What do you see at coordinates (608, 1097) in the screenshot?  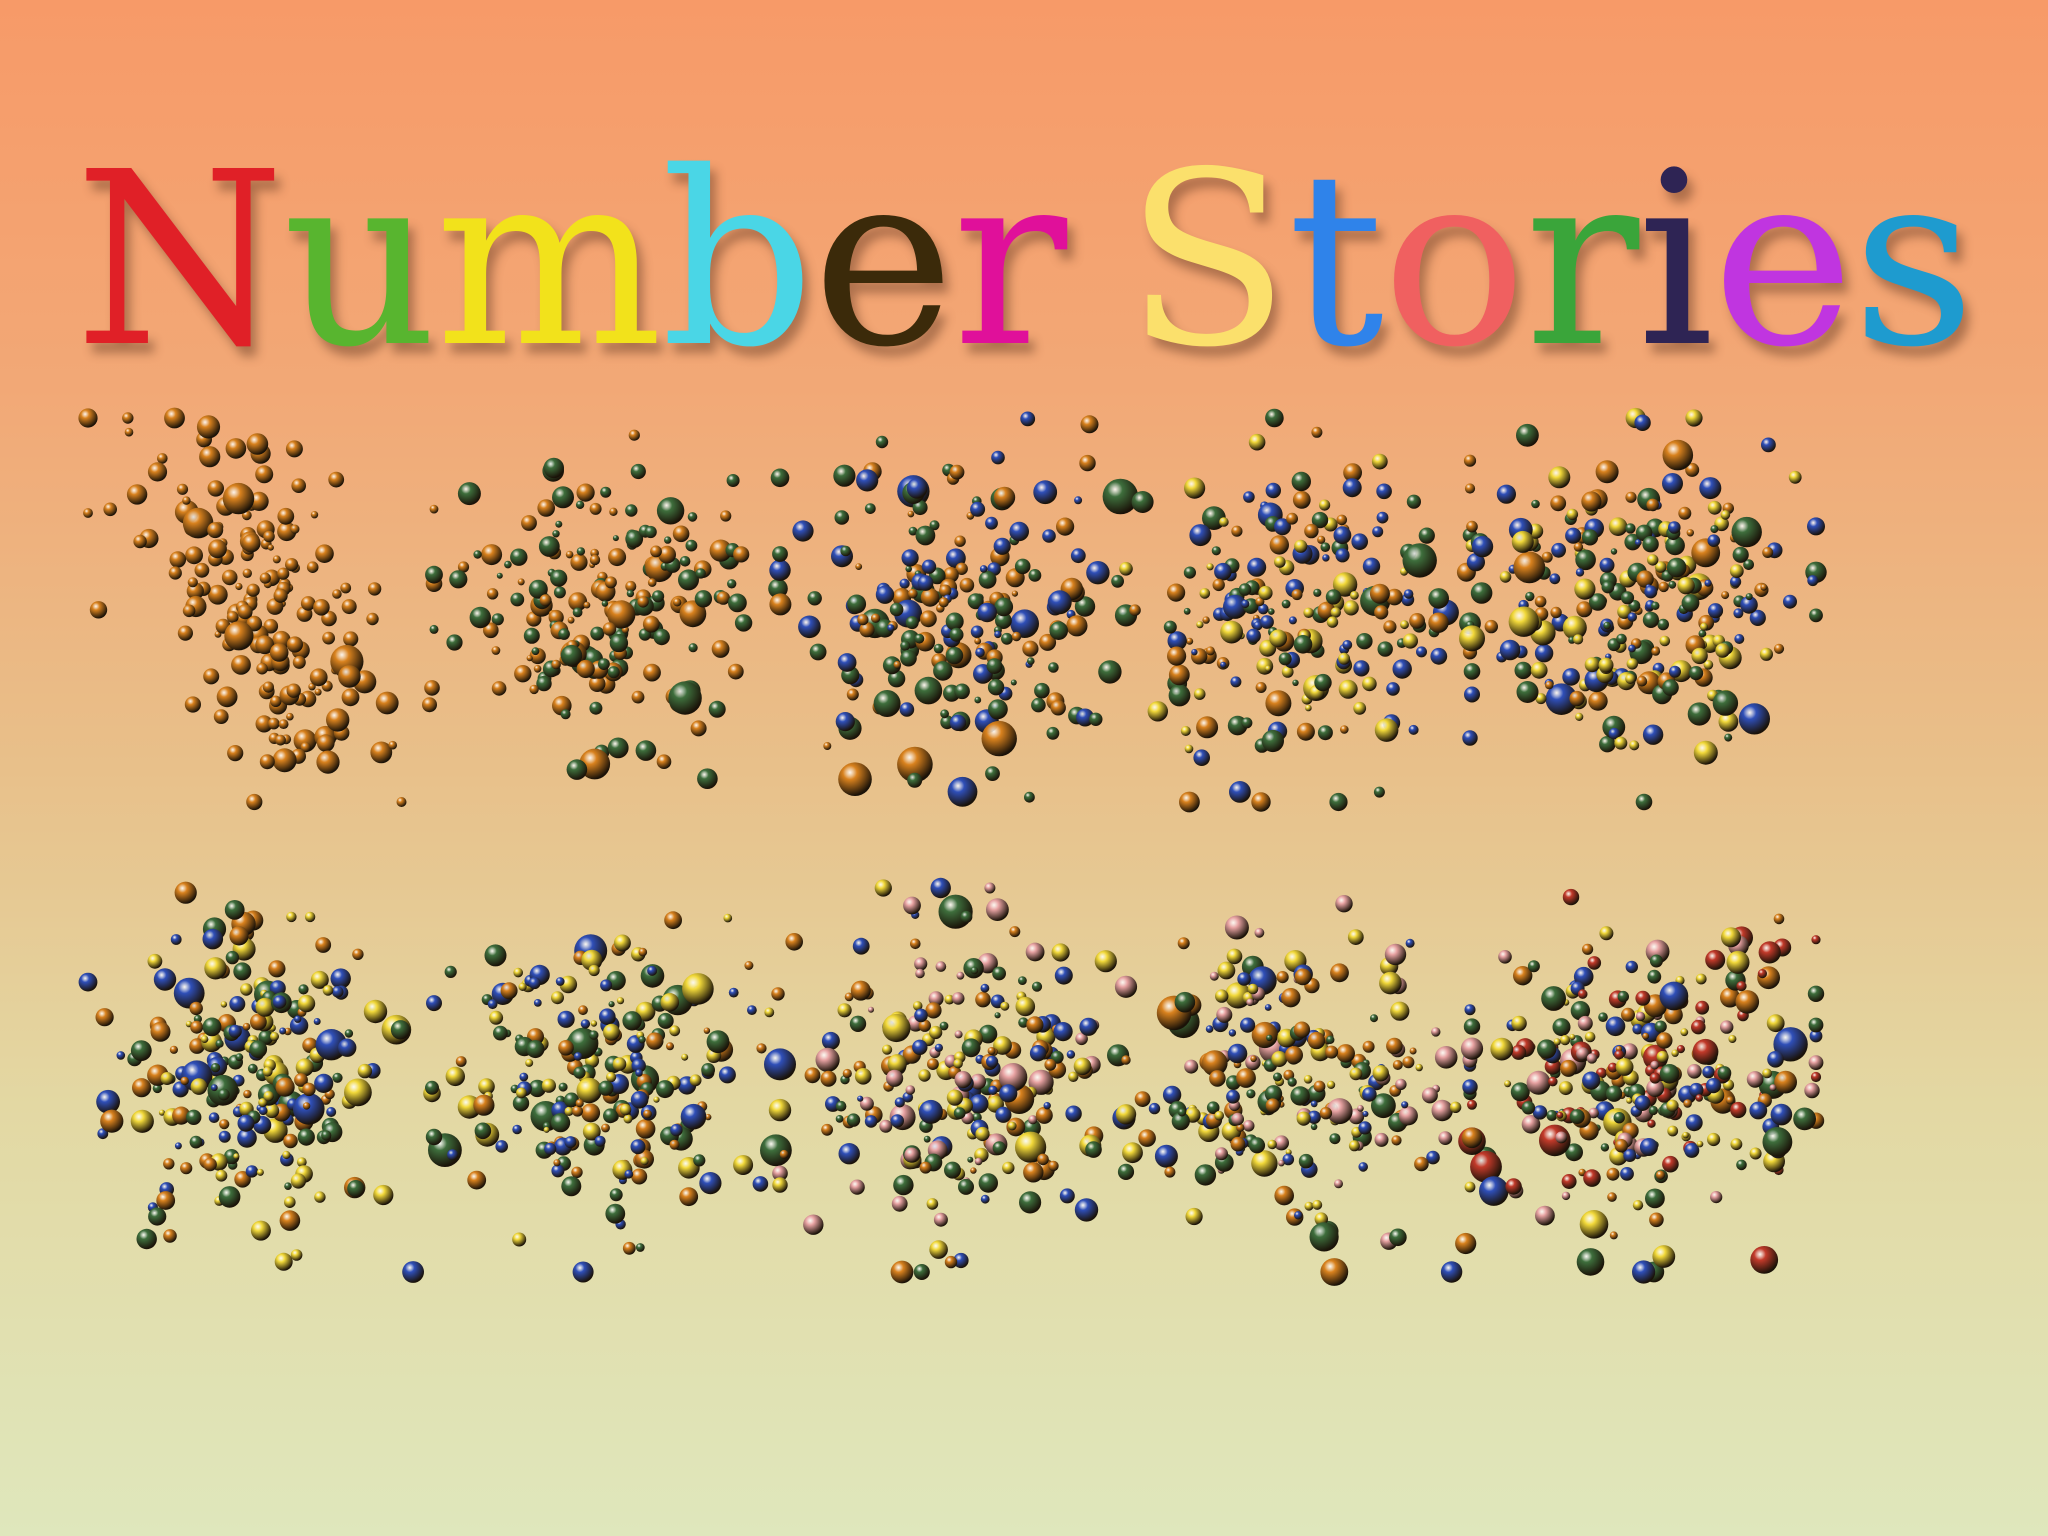 I see `marble-cluster-graphic` at bounding box center [608, 1097].